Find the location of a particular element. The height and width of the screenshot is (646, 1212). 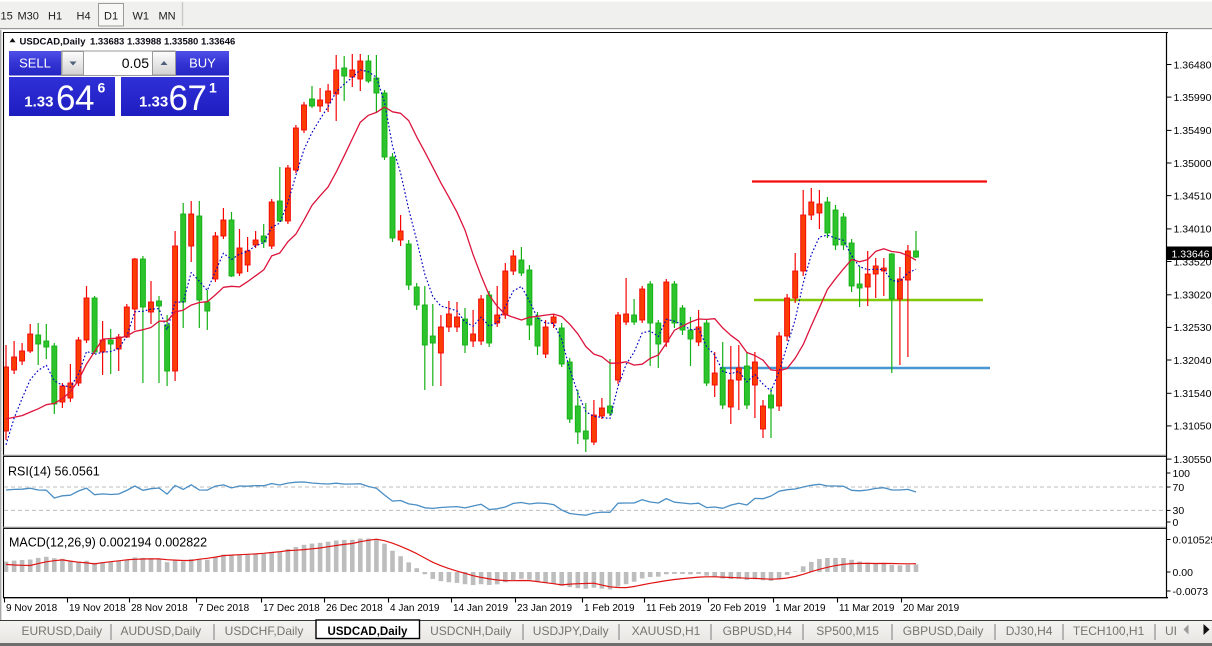

svg-text: 0.010525 is located at coordinates (1192, 540).